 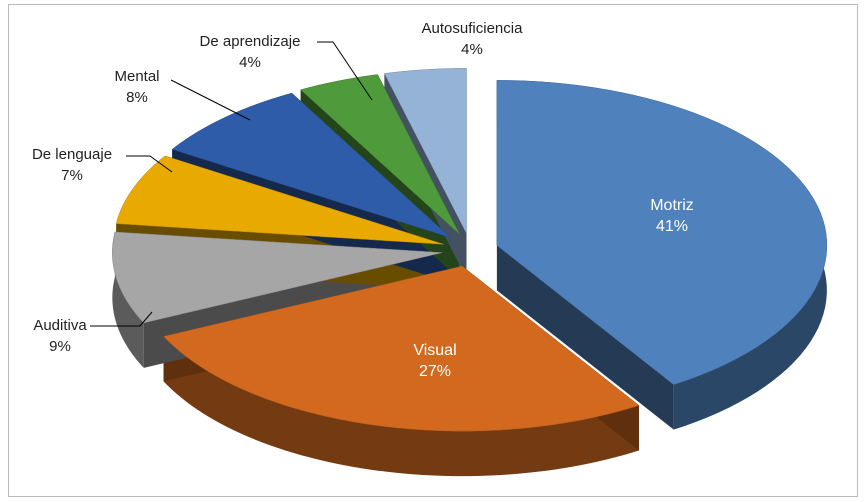 What do you see at coordinates (585, 337) in the screenshot?
I see `slice-cut` at bounding box center [585, 337].